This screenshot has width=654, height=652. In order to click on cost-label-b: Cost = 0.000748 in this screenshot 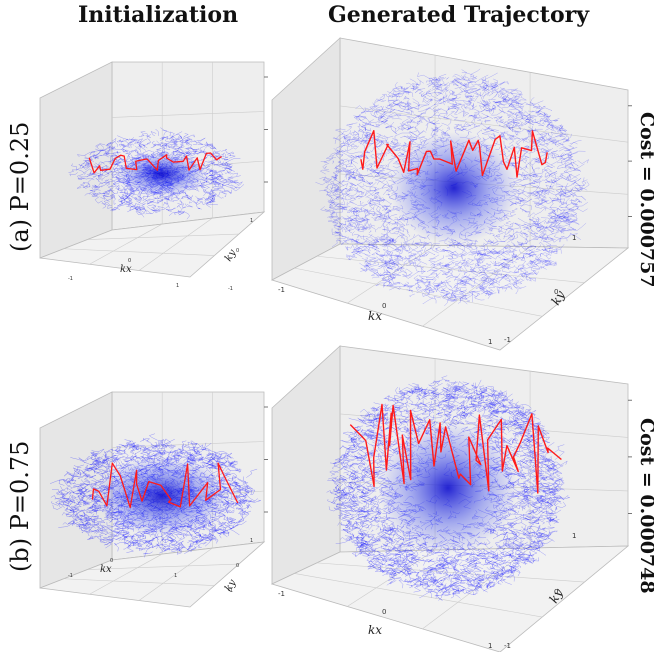, I will do `click(645, 506)`.